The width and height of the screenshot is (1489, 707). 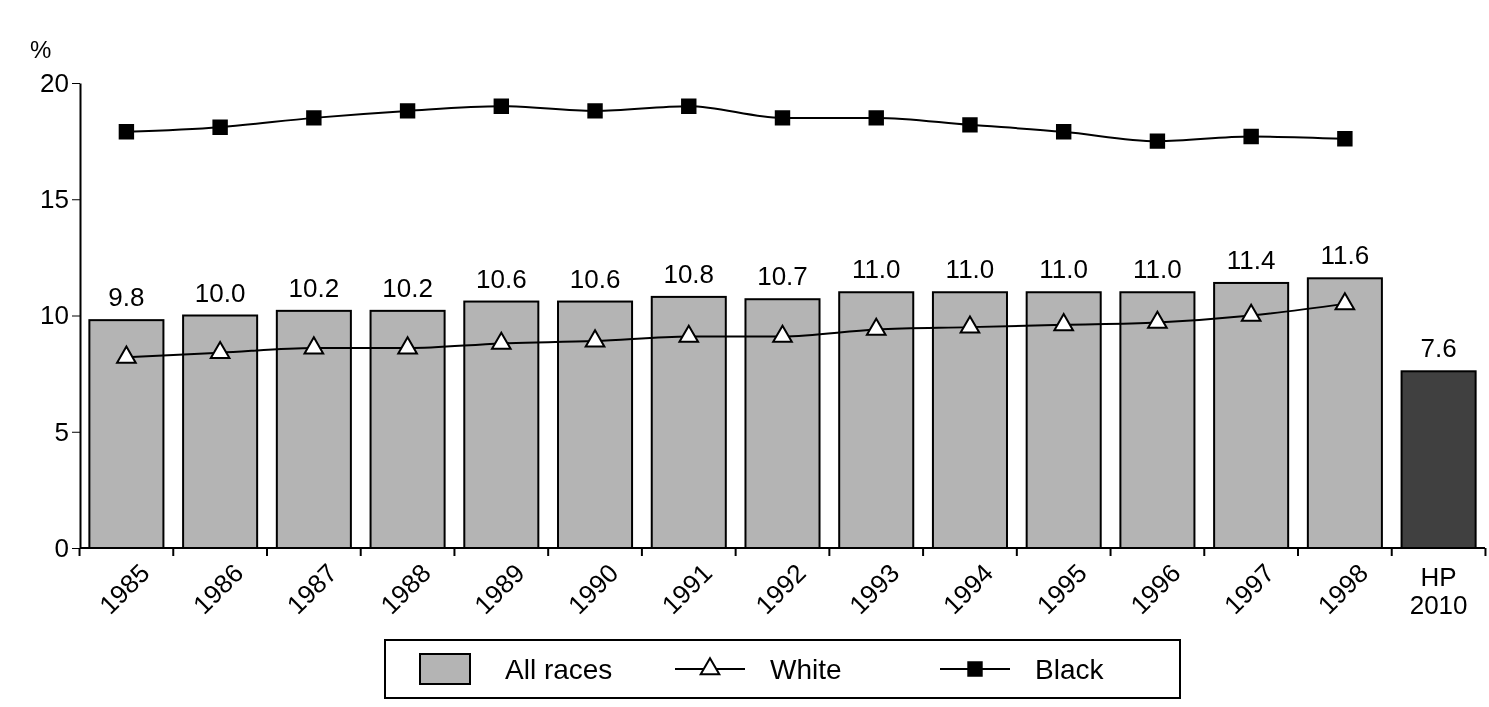 I want to click on data-label: 9.8, so click(x=126, y=297).